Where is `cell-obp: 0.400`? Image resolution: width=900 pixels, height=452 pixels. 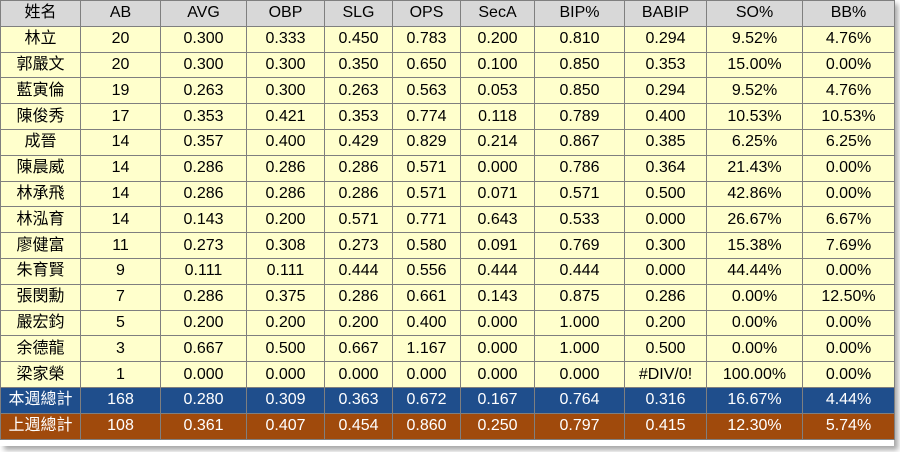 cell-obp: 0.400 is located at coordinates (285, 142).